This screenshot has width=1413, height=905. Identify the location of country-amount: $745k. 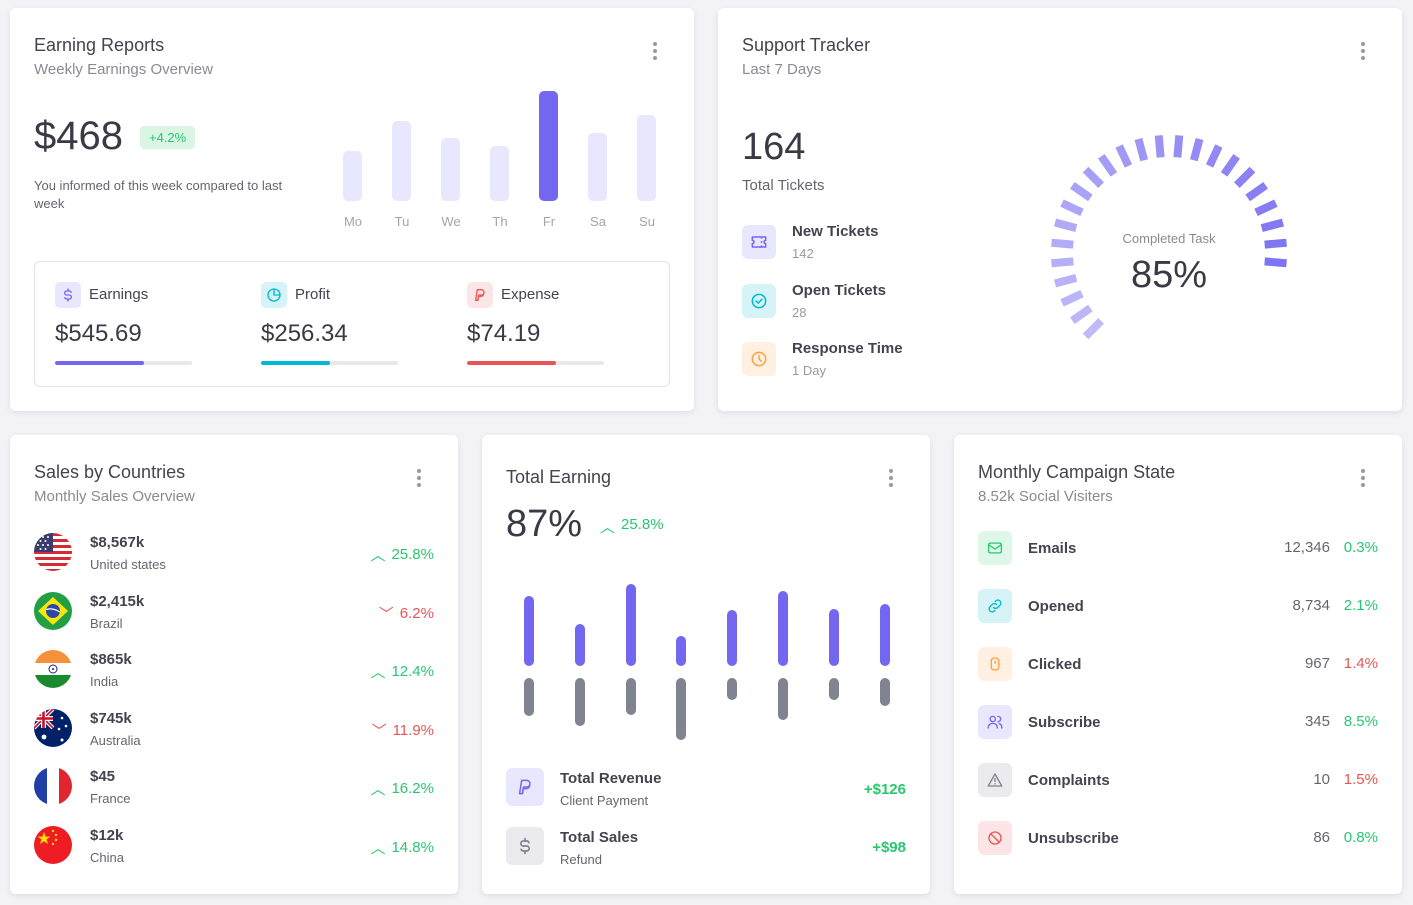
(111, 718).